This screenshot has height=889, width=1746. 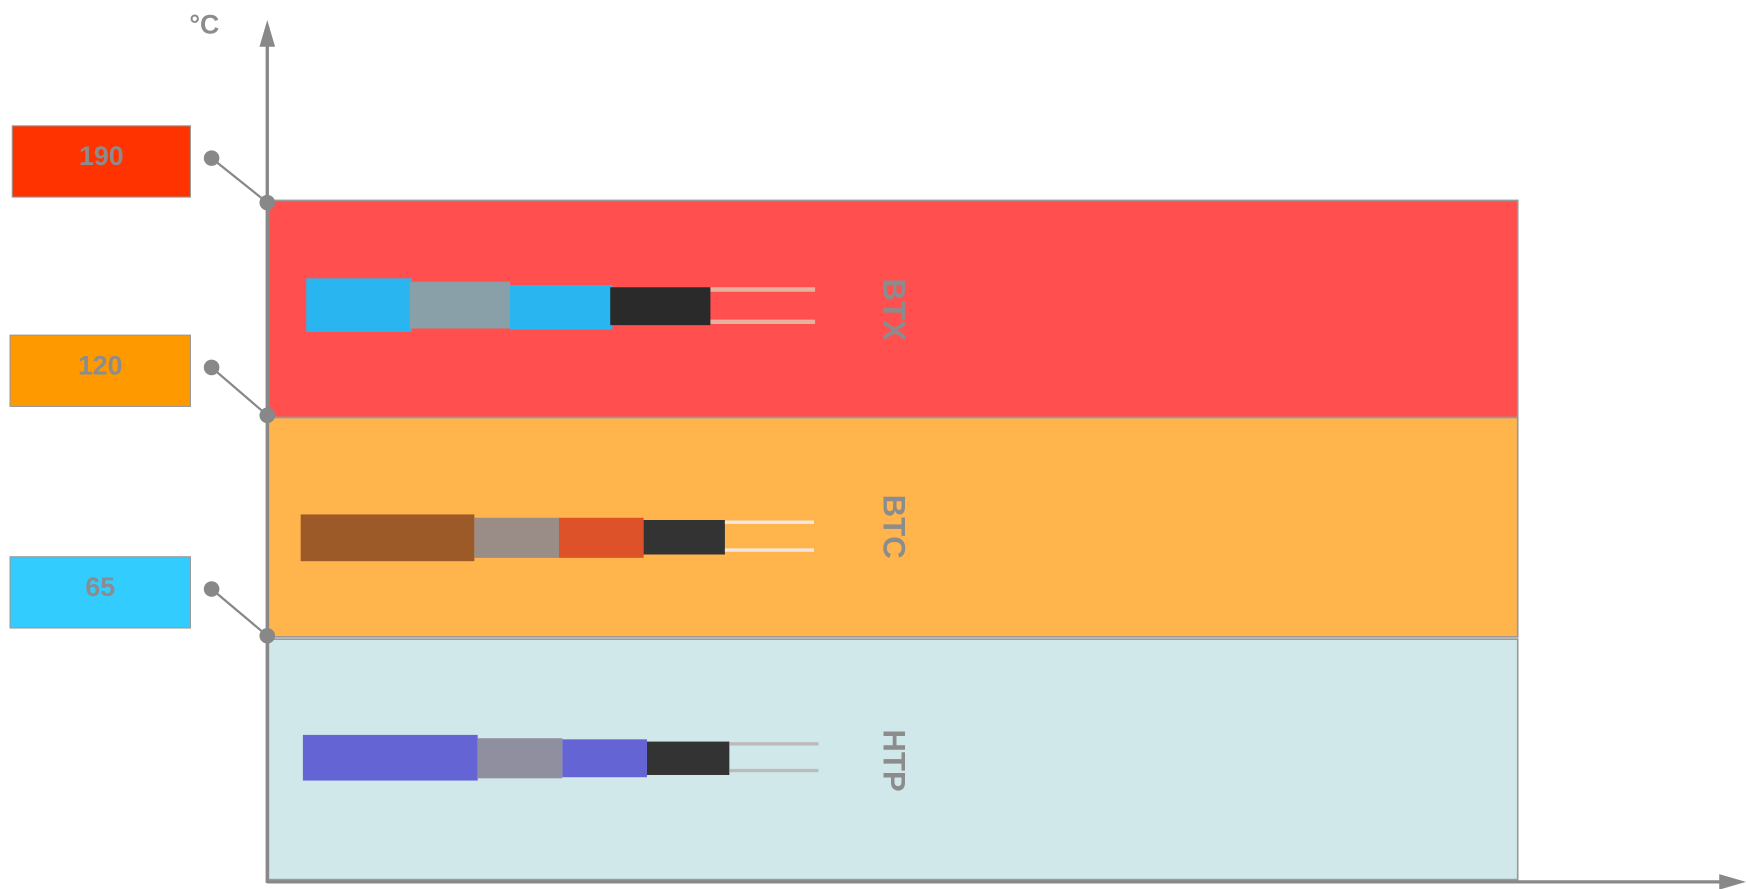 I want to click on band-label: BTC, so click(x=894, y=527).